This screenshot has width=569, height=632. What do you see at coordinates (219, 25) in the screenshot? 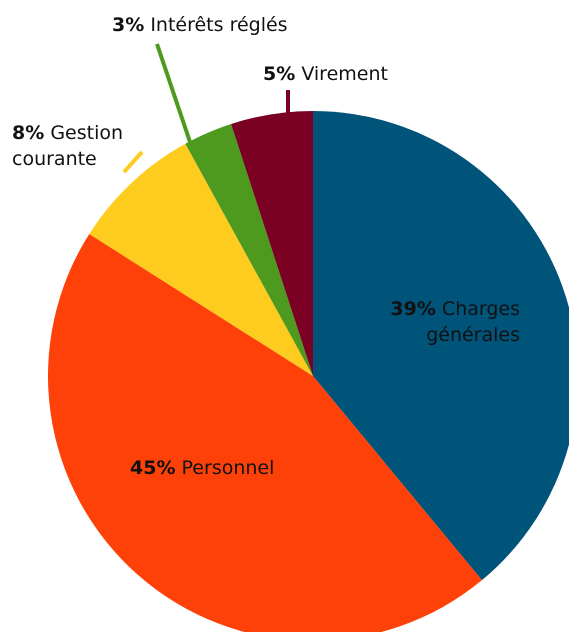
I see `category-label: Intérêts réglés` at bounding box center [219, 25].